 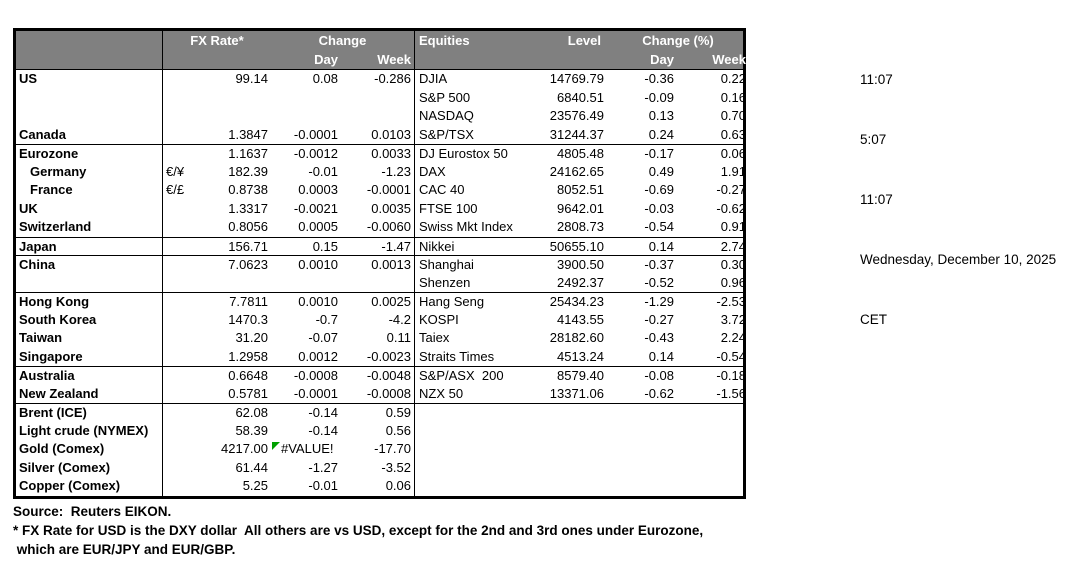 I want to click on equity-week-change-cell: 1.91, so click(x=733, y=171).